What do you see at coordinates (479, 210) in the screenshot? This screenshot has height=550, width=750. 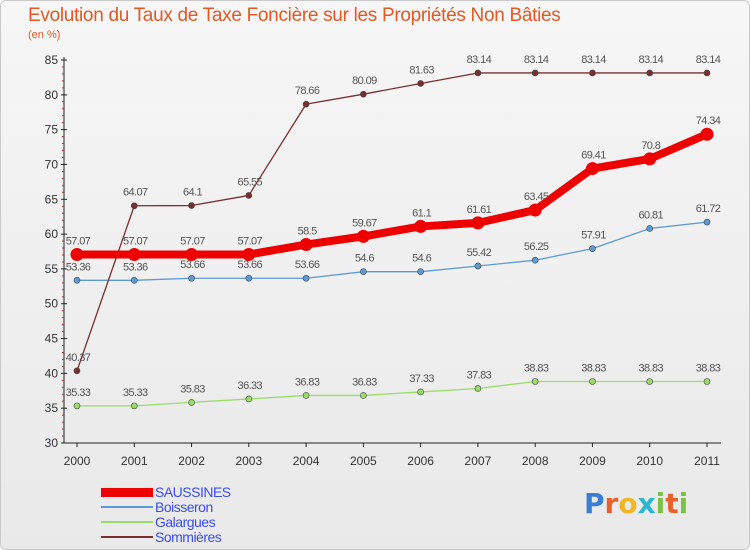 I see `data-label: 61.61` at bounding box center [479, 210].